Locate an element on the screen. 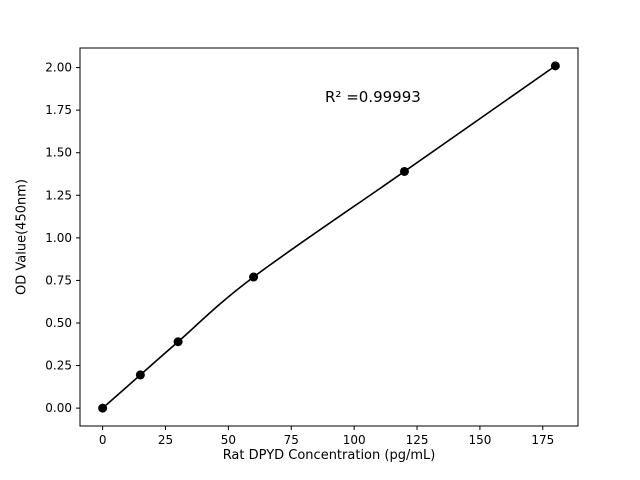 The height and width of the screenshot is (480, 640). y-tick-label: 0.50 is located at coordinates (58, 323).